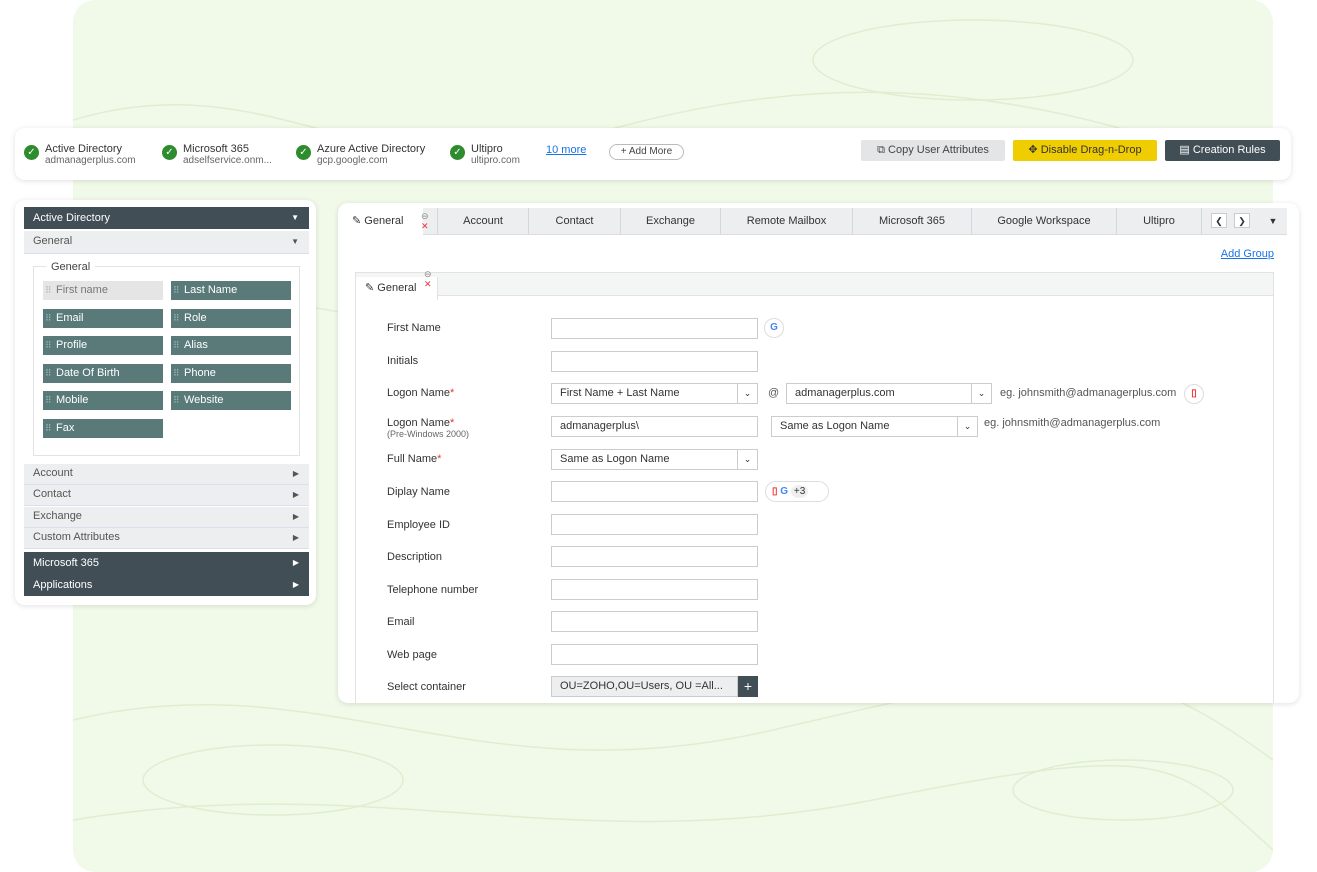  I want to click on logon-name-format-select: First Name + Last Name ⌄, so click(654, 393).